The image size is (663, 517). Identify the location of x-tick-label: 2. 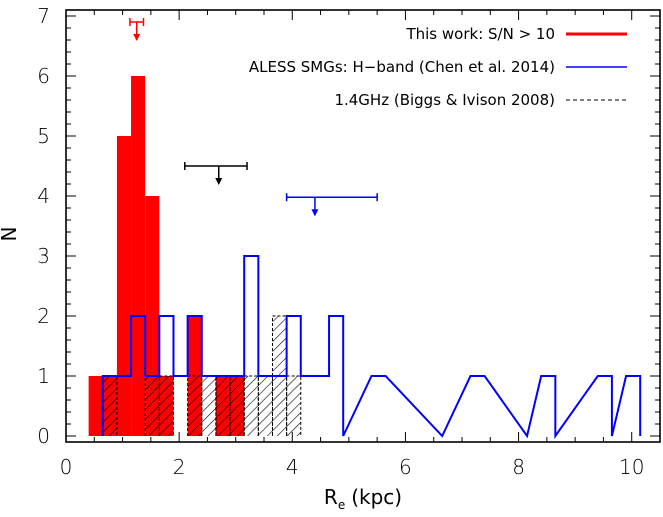
(179, 467).